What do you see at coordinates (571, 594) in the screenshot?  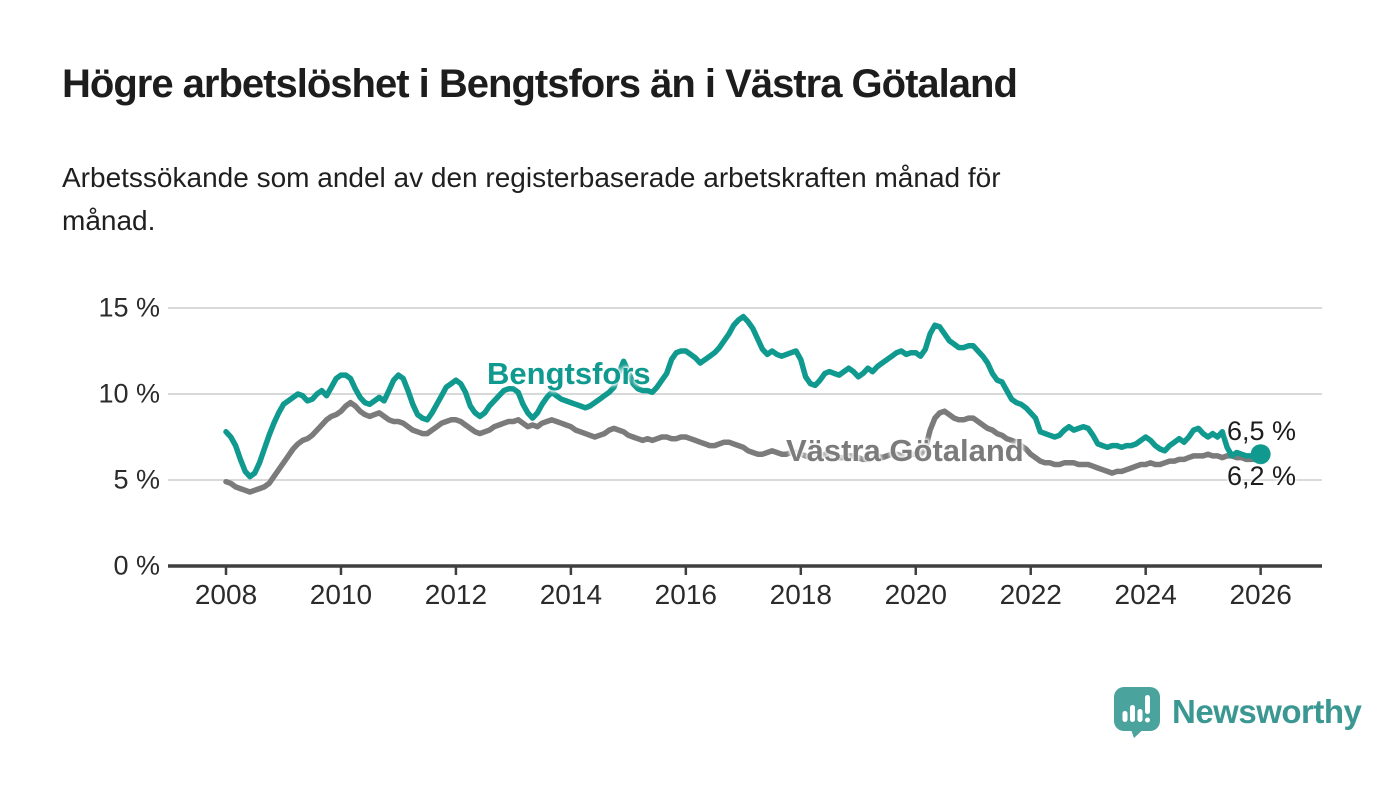 I see `x-tick-label-2014: 2014` at bounding box center [571, 594].